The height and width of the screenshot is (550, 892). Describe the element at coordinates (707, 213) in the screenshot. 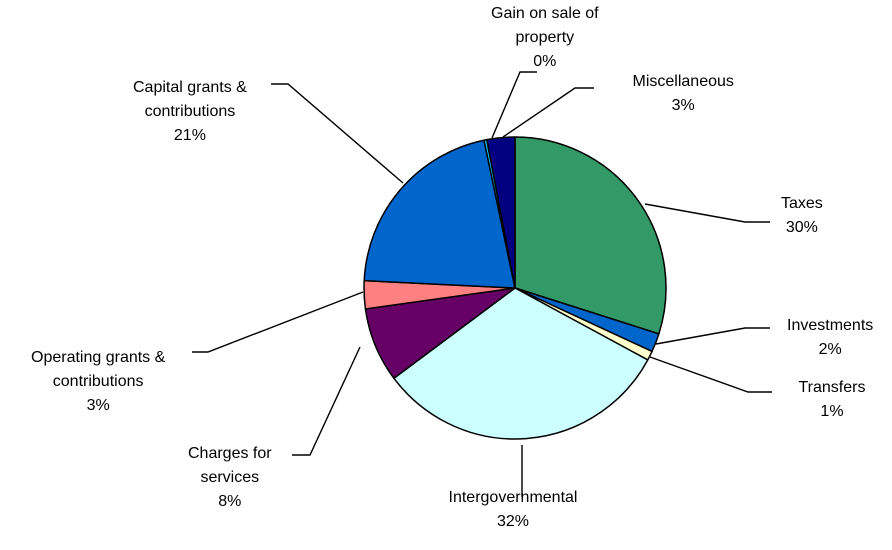

I see `leader-line-taxes` at that location.